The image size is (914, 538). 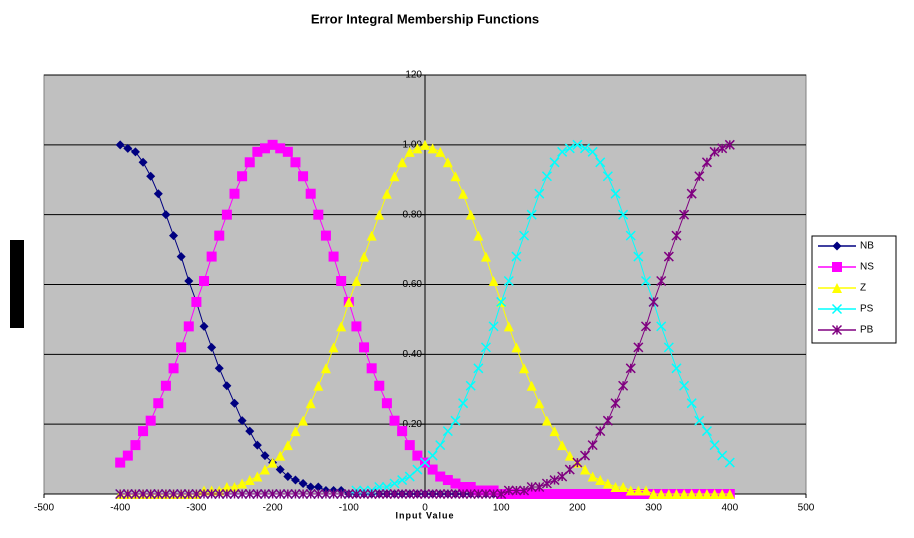 What do you see at coordinates (273, 508) in the screenshot?
I see `x-tick-label: -200` at bounding box center [273, 508].